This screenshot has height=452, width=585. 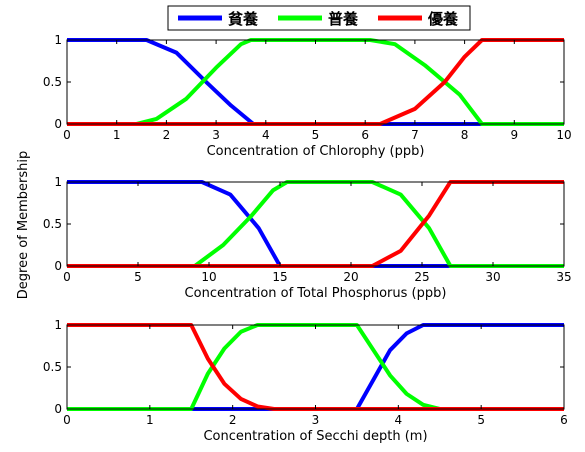 I want to click on x-tick-label: 8, so click(x=465, y=135).